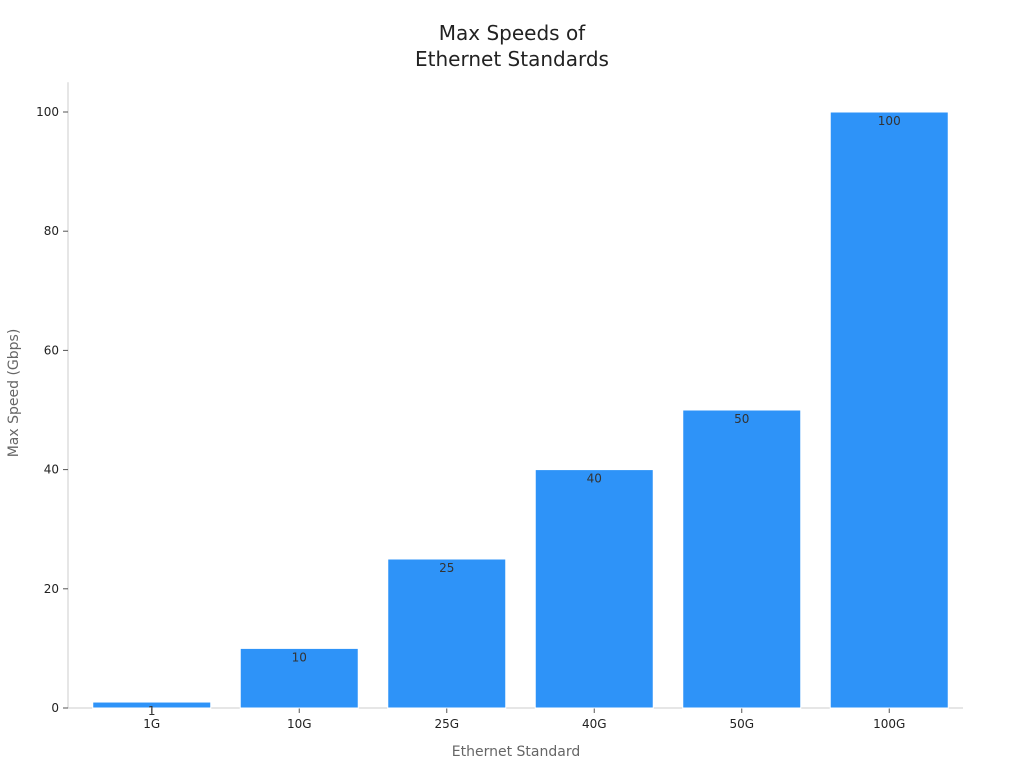  What do you see at coordinates (516, 752) in the screenshot?
I see `x-axis-title: Ethernet Standard` at bounding box center [516, 752].